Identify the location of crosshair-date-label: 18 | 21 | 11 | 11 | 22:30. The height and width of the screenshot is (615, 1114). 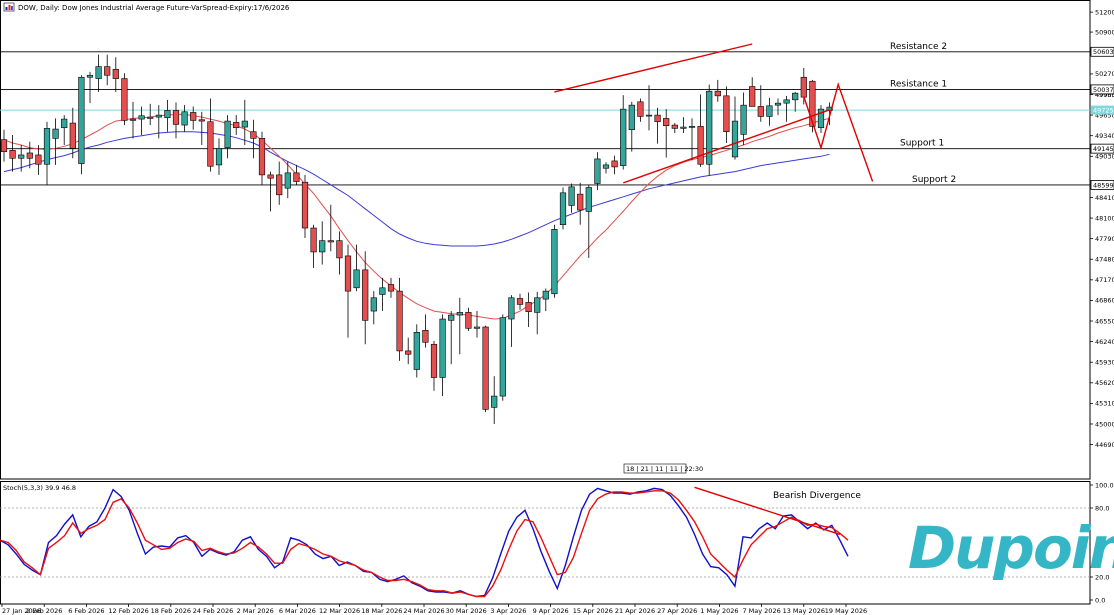
(664, 469).